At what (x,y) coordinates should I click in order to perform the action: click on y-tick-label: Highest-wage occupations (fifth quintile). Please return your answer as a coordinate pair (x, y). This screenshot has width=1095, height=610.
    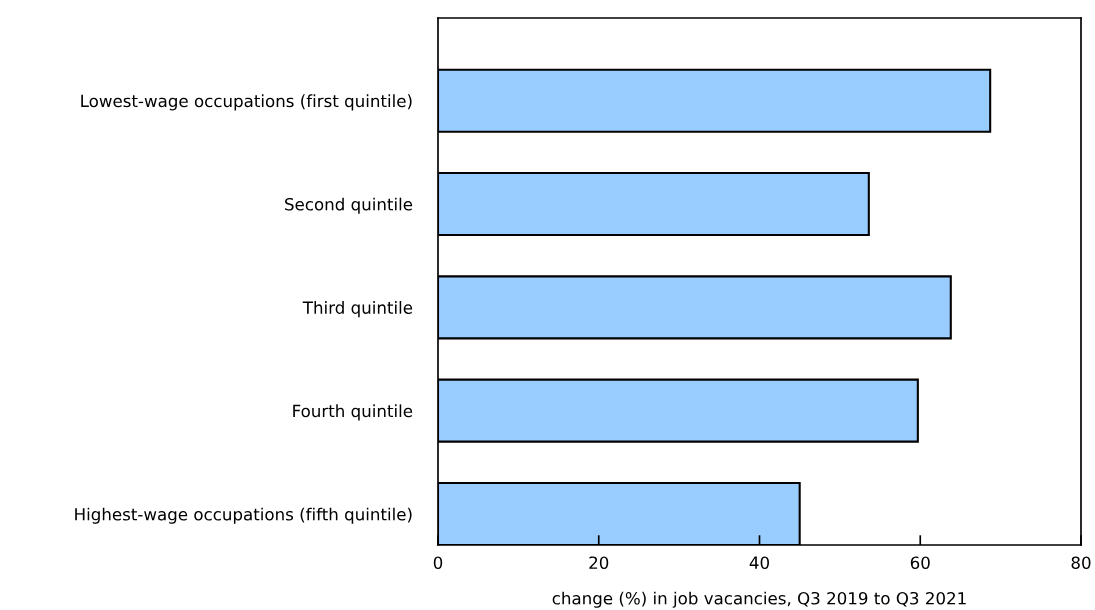
    Looking at the image, I should click on (243, 515).